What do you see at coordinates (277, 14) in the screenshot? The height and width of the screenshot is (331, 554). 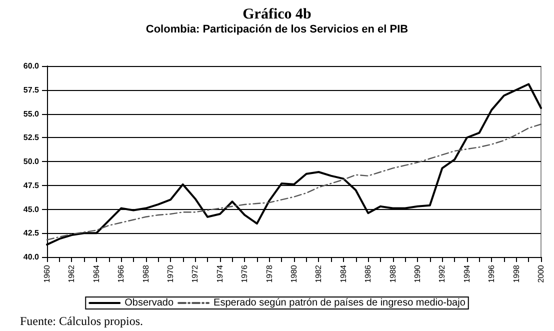 I see `chart-title: Gráfico 4b` at bounding box center [277, 14].